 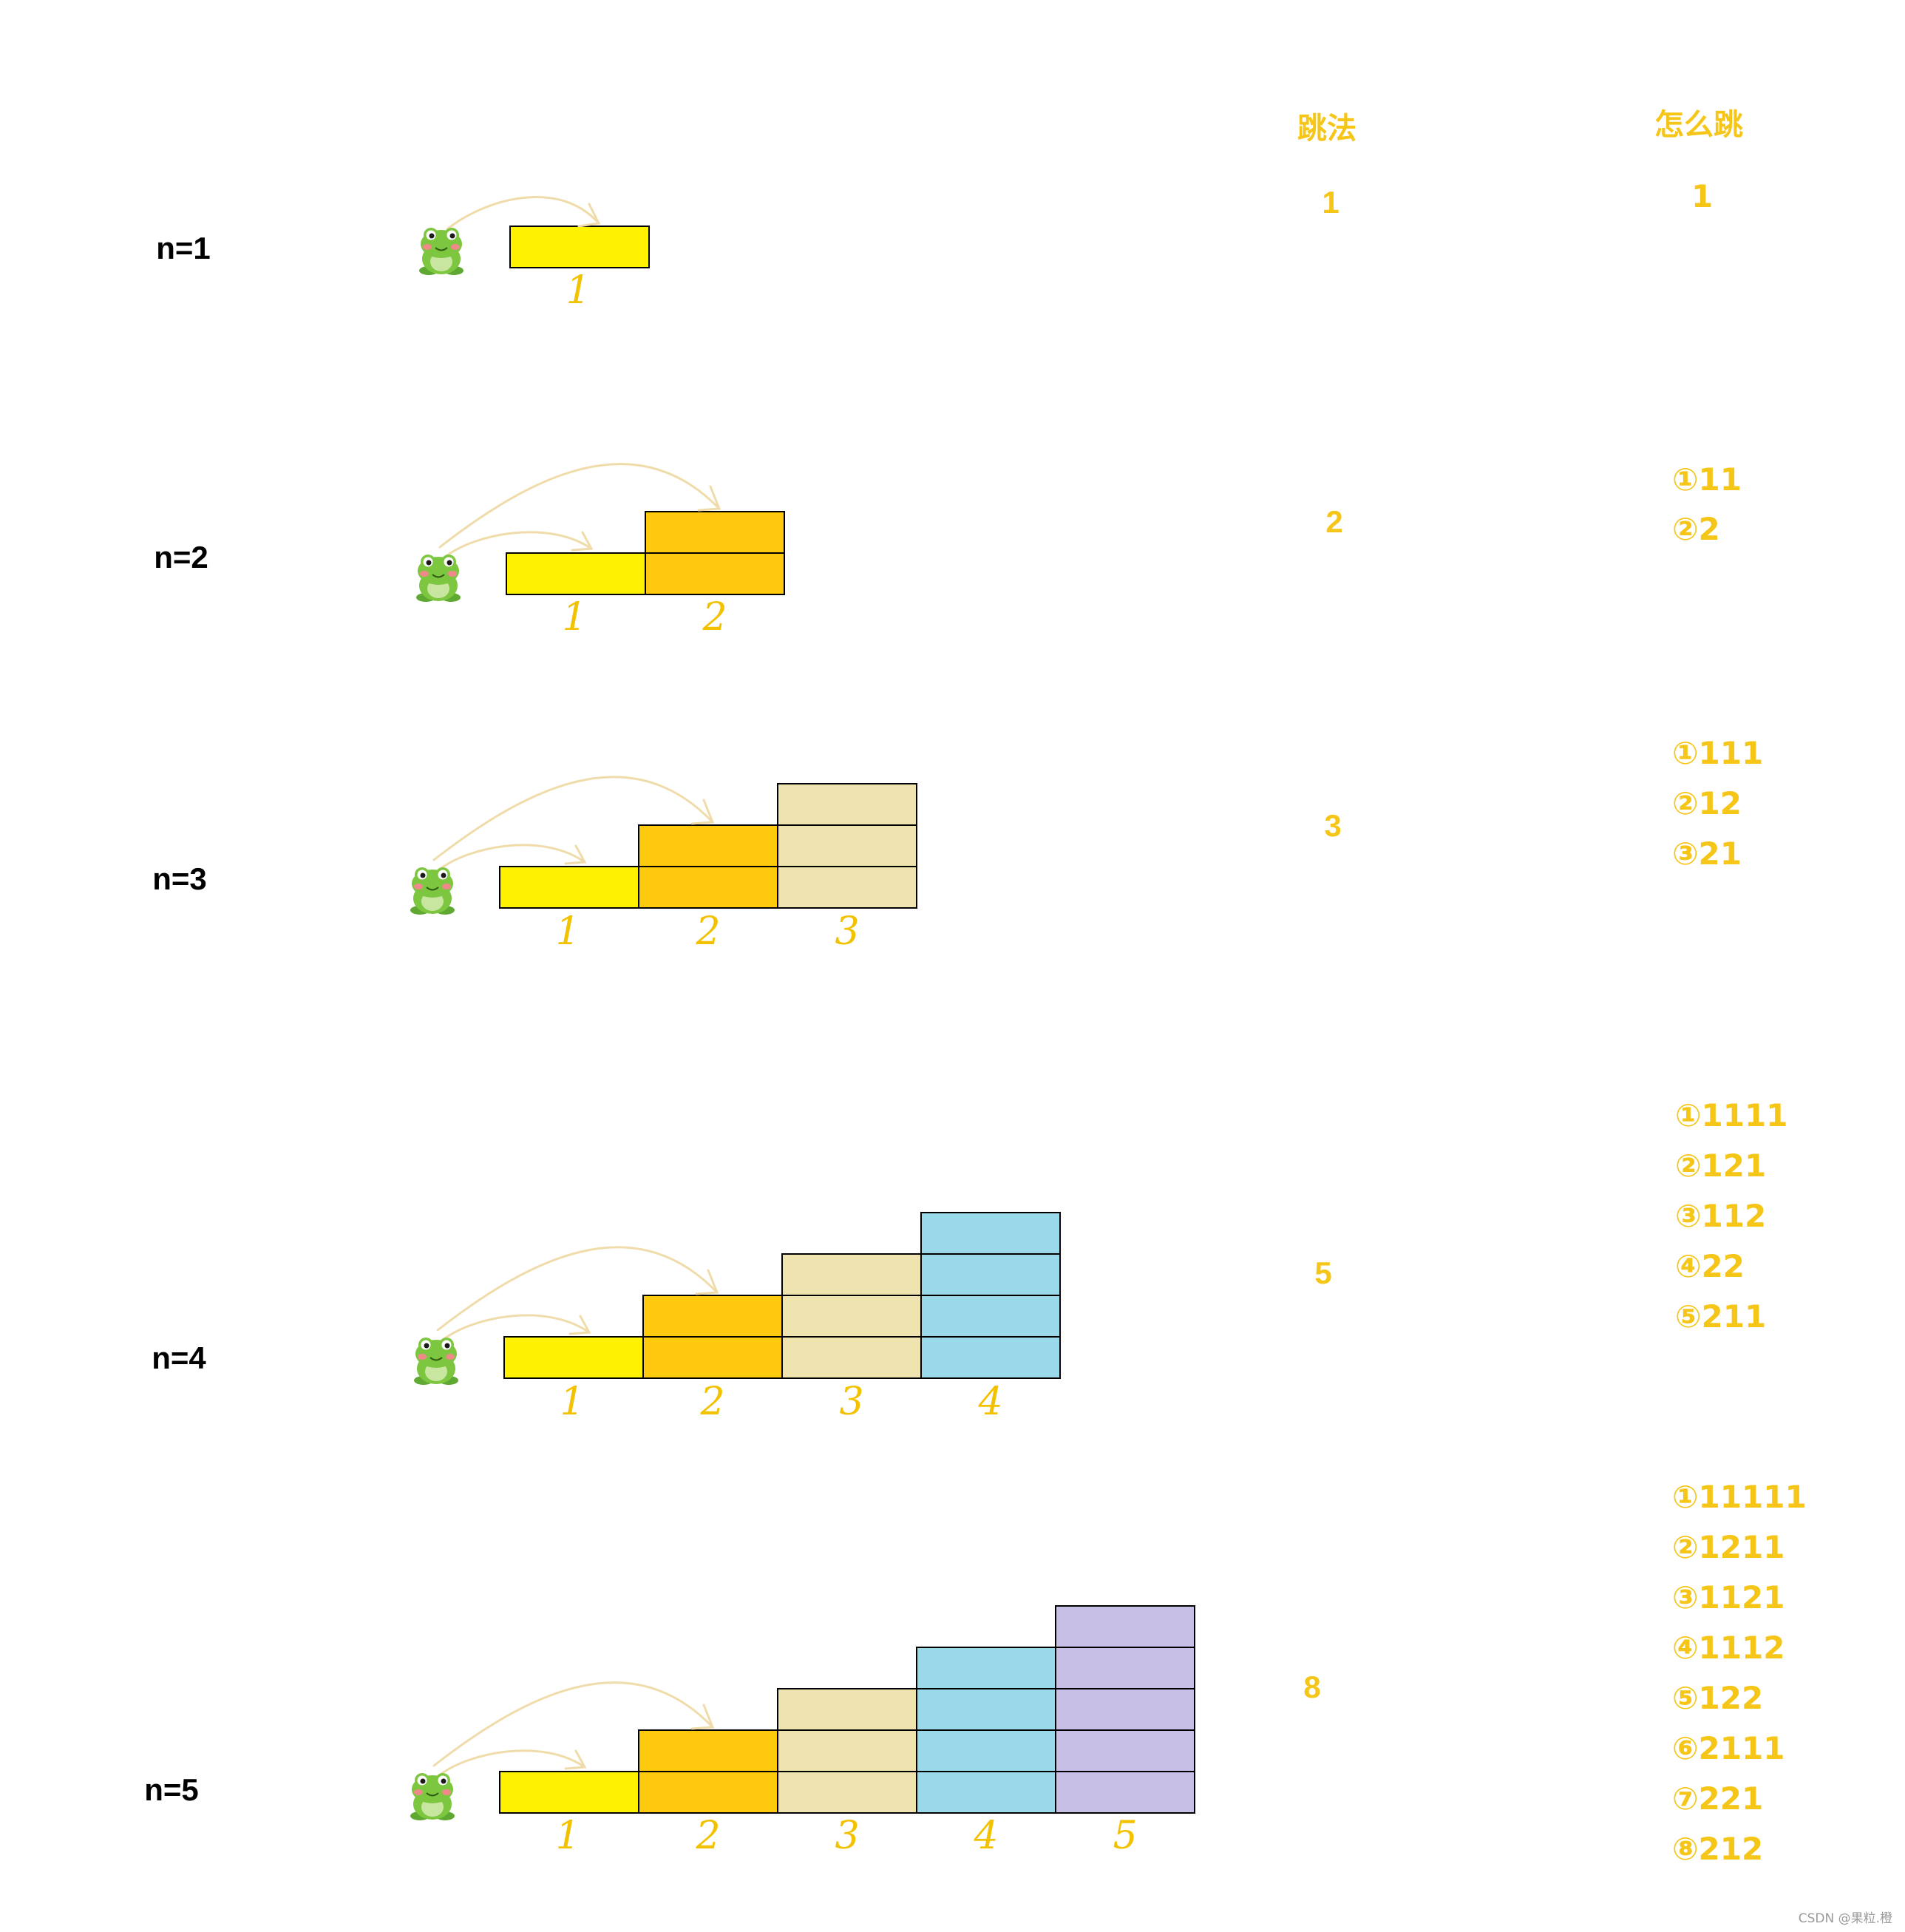 What do you see at coordinates (1332, 825) in the screenshot?
I see `ways-count: 3` at bounding box center [1332, 825].